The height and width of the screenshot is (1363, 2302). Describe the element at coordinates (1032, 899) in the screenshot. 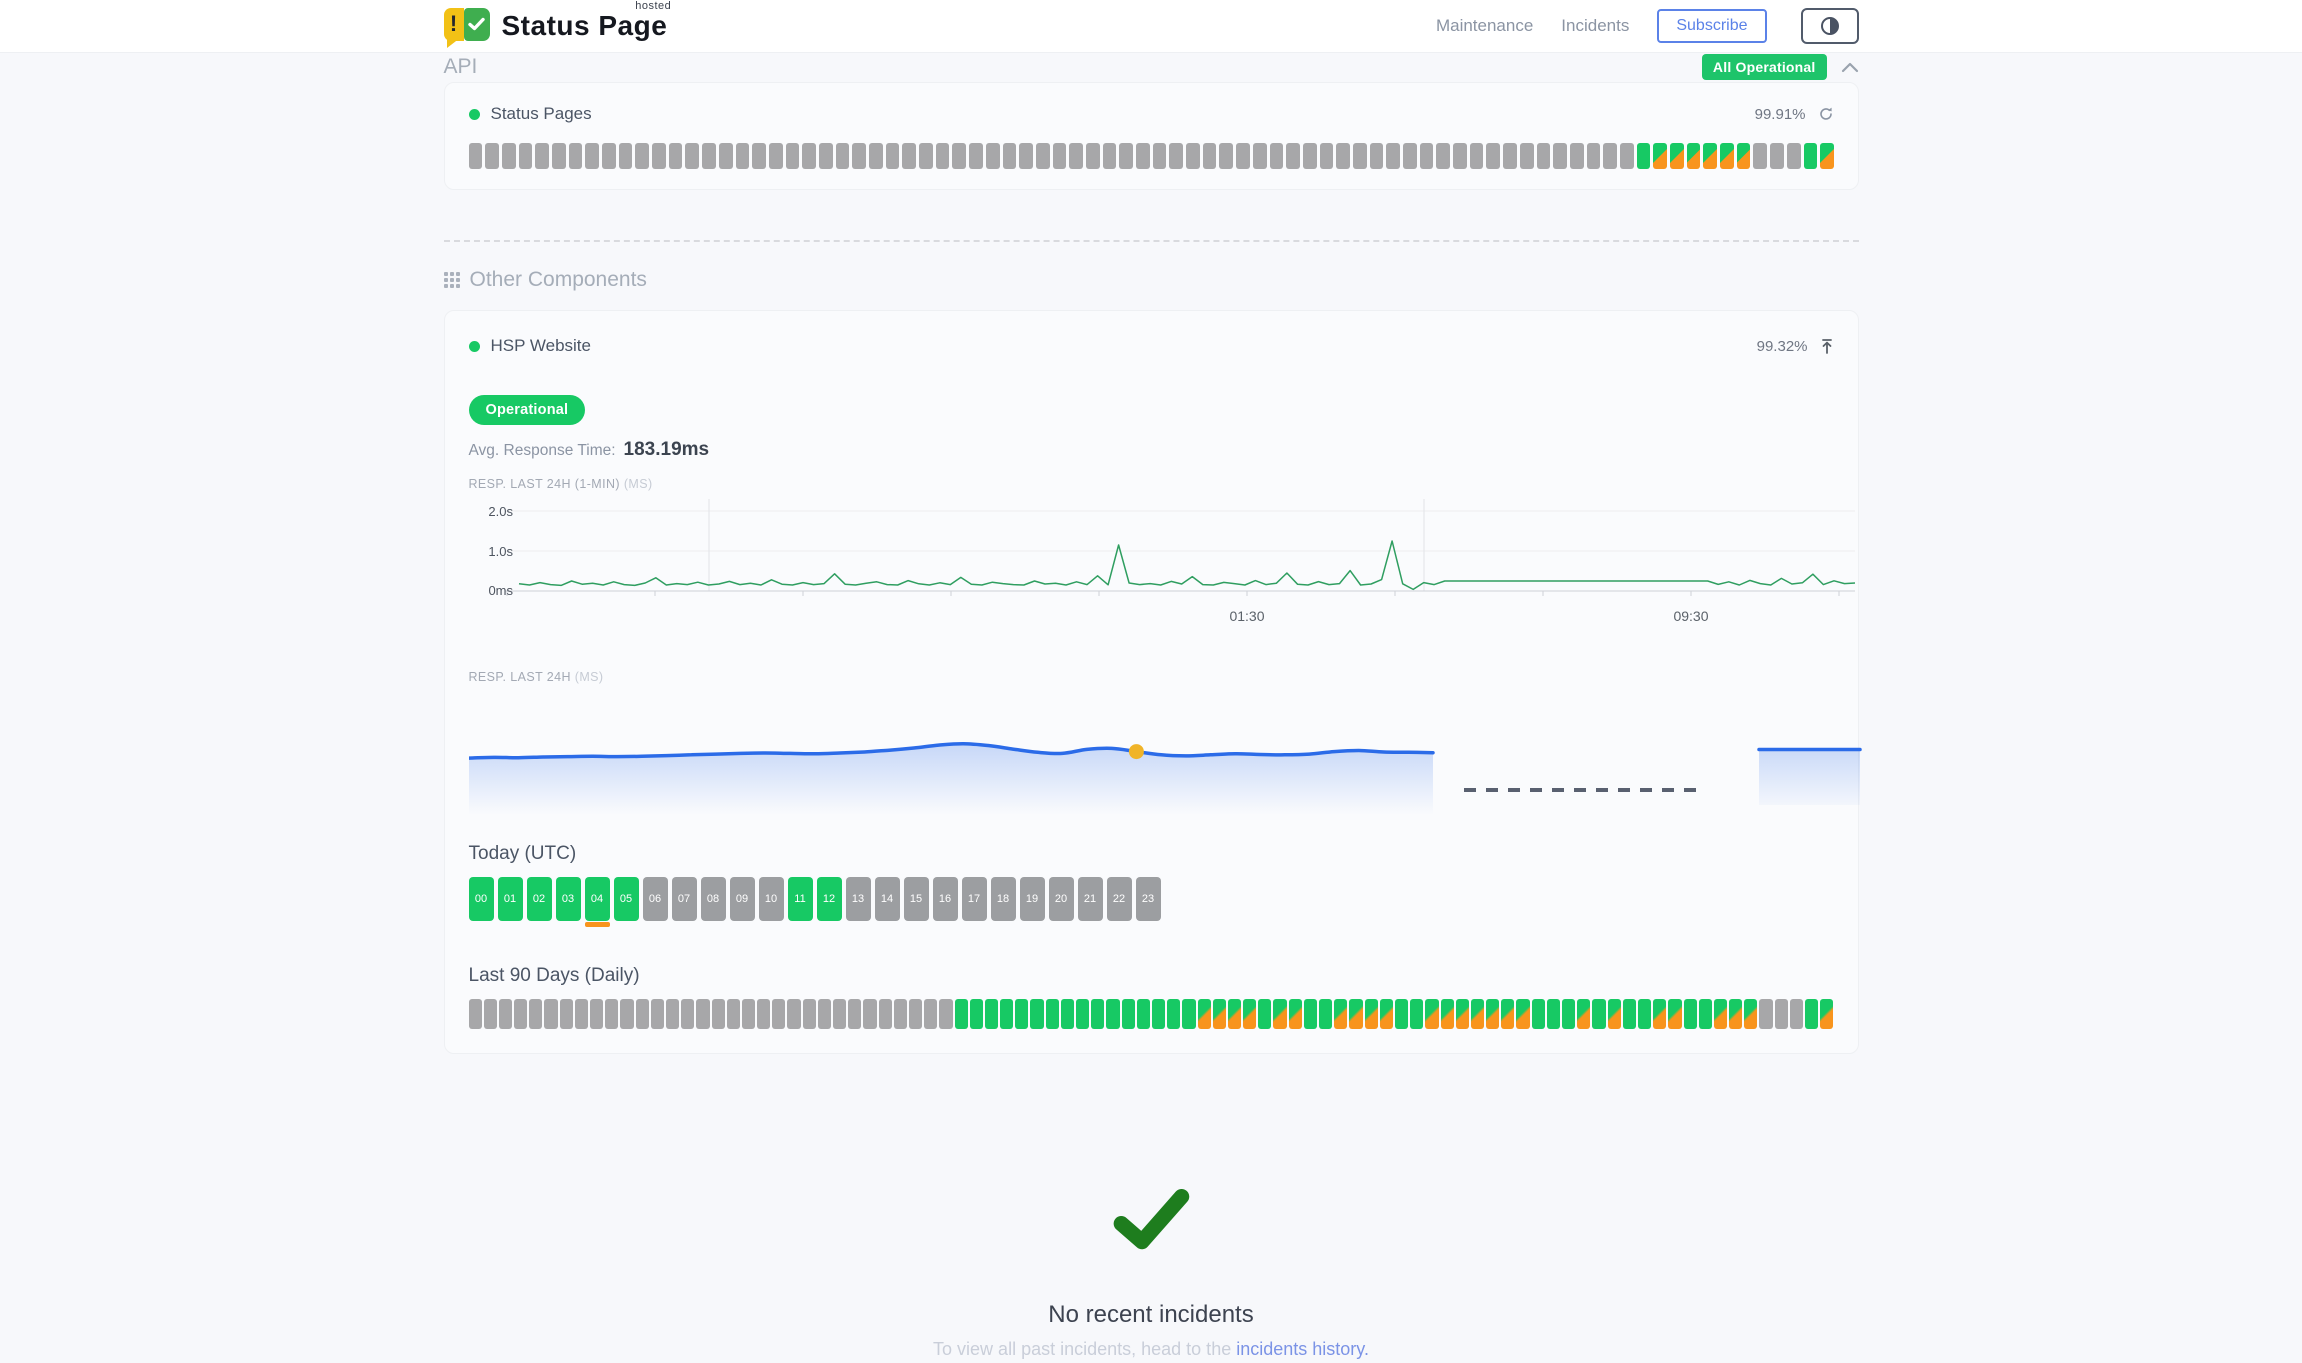

I see `hour-block-19: 19` at that location.